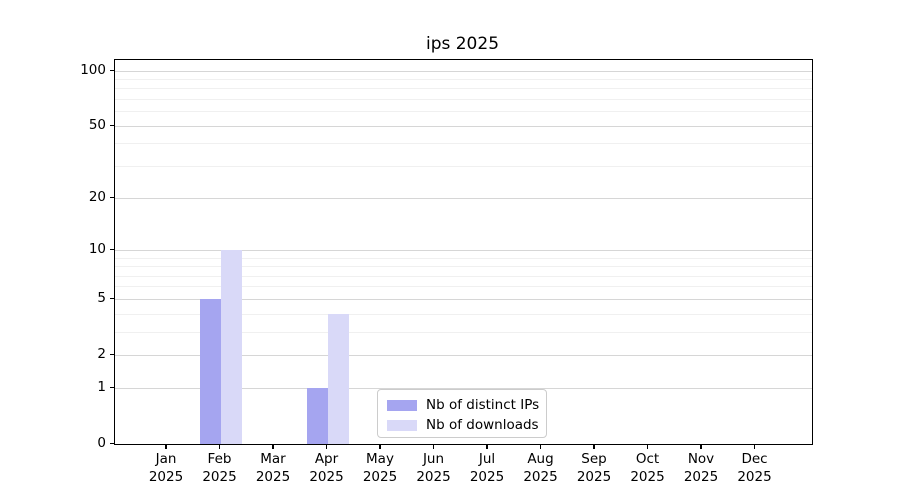 The image size is (900, 500). I want to click on legend-item-downloads: Nb of downloads, so click(466, 425).